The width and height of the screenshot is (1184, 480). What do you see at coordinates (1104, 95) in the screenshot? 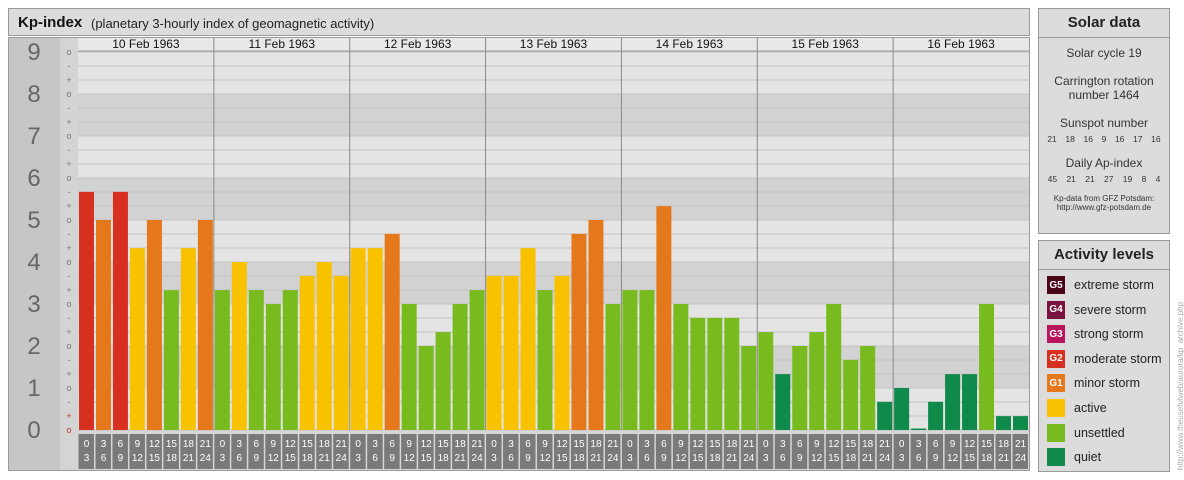
I see `carrington-line-2: number 1464` at bounding box center [1104, 95].